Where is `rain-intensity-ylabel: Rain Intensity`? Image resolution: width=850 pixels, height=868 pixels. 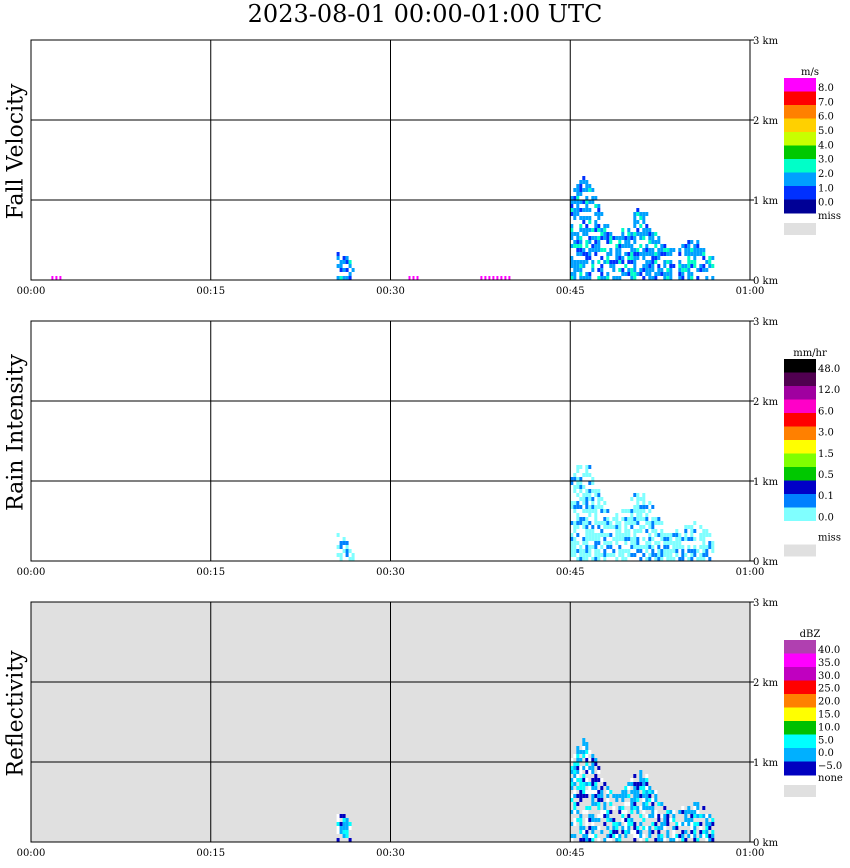 rain-intensity-ylabel: Rain Intensity is located at coordinates (16, 432).